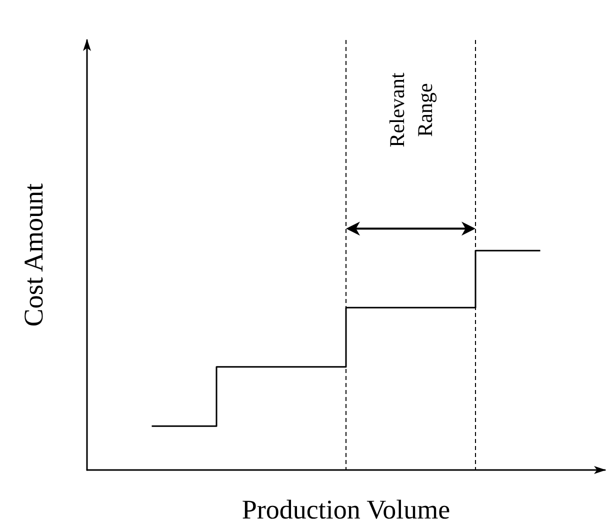 The image size is (611, 528). I want to click on y-axis-title: Cost Amount, so click(33, 254).